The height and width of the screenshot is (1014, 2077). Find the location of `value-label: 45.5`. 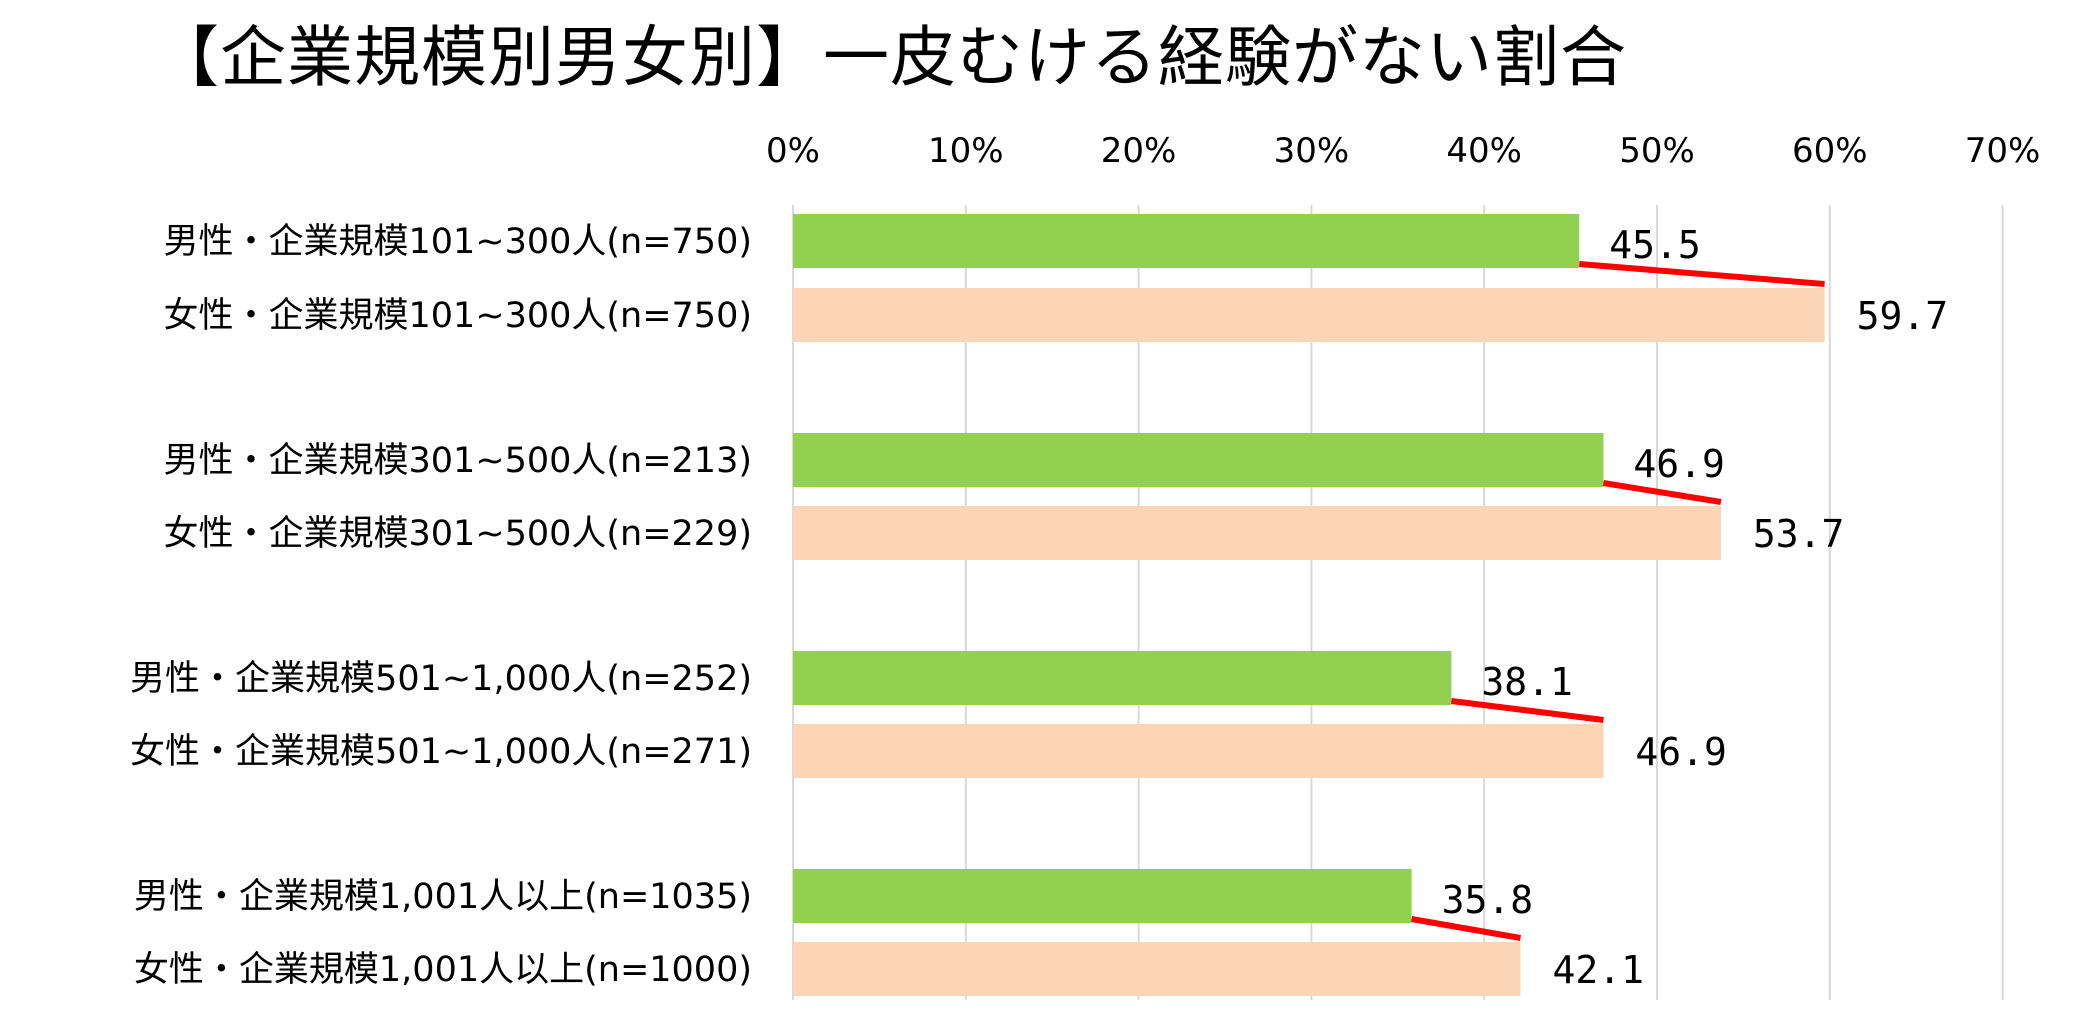

value-label: 45.5 is located at coordinates (1655, 245).